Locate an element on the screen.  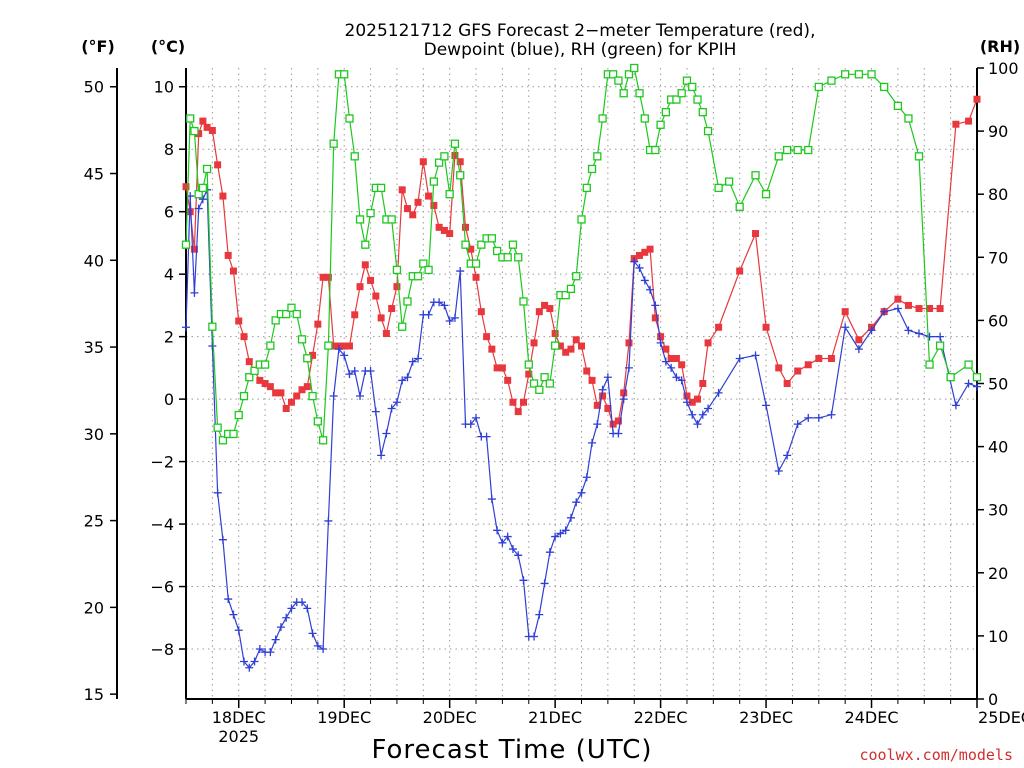
rh-unit-label: (RH) is located at coordinates (1000, 46).